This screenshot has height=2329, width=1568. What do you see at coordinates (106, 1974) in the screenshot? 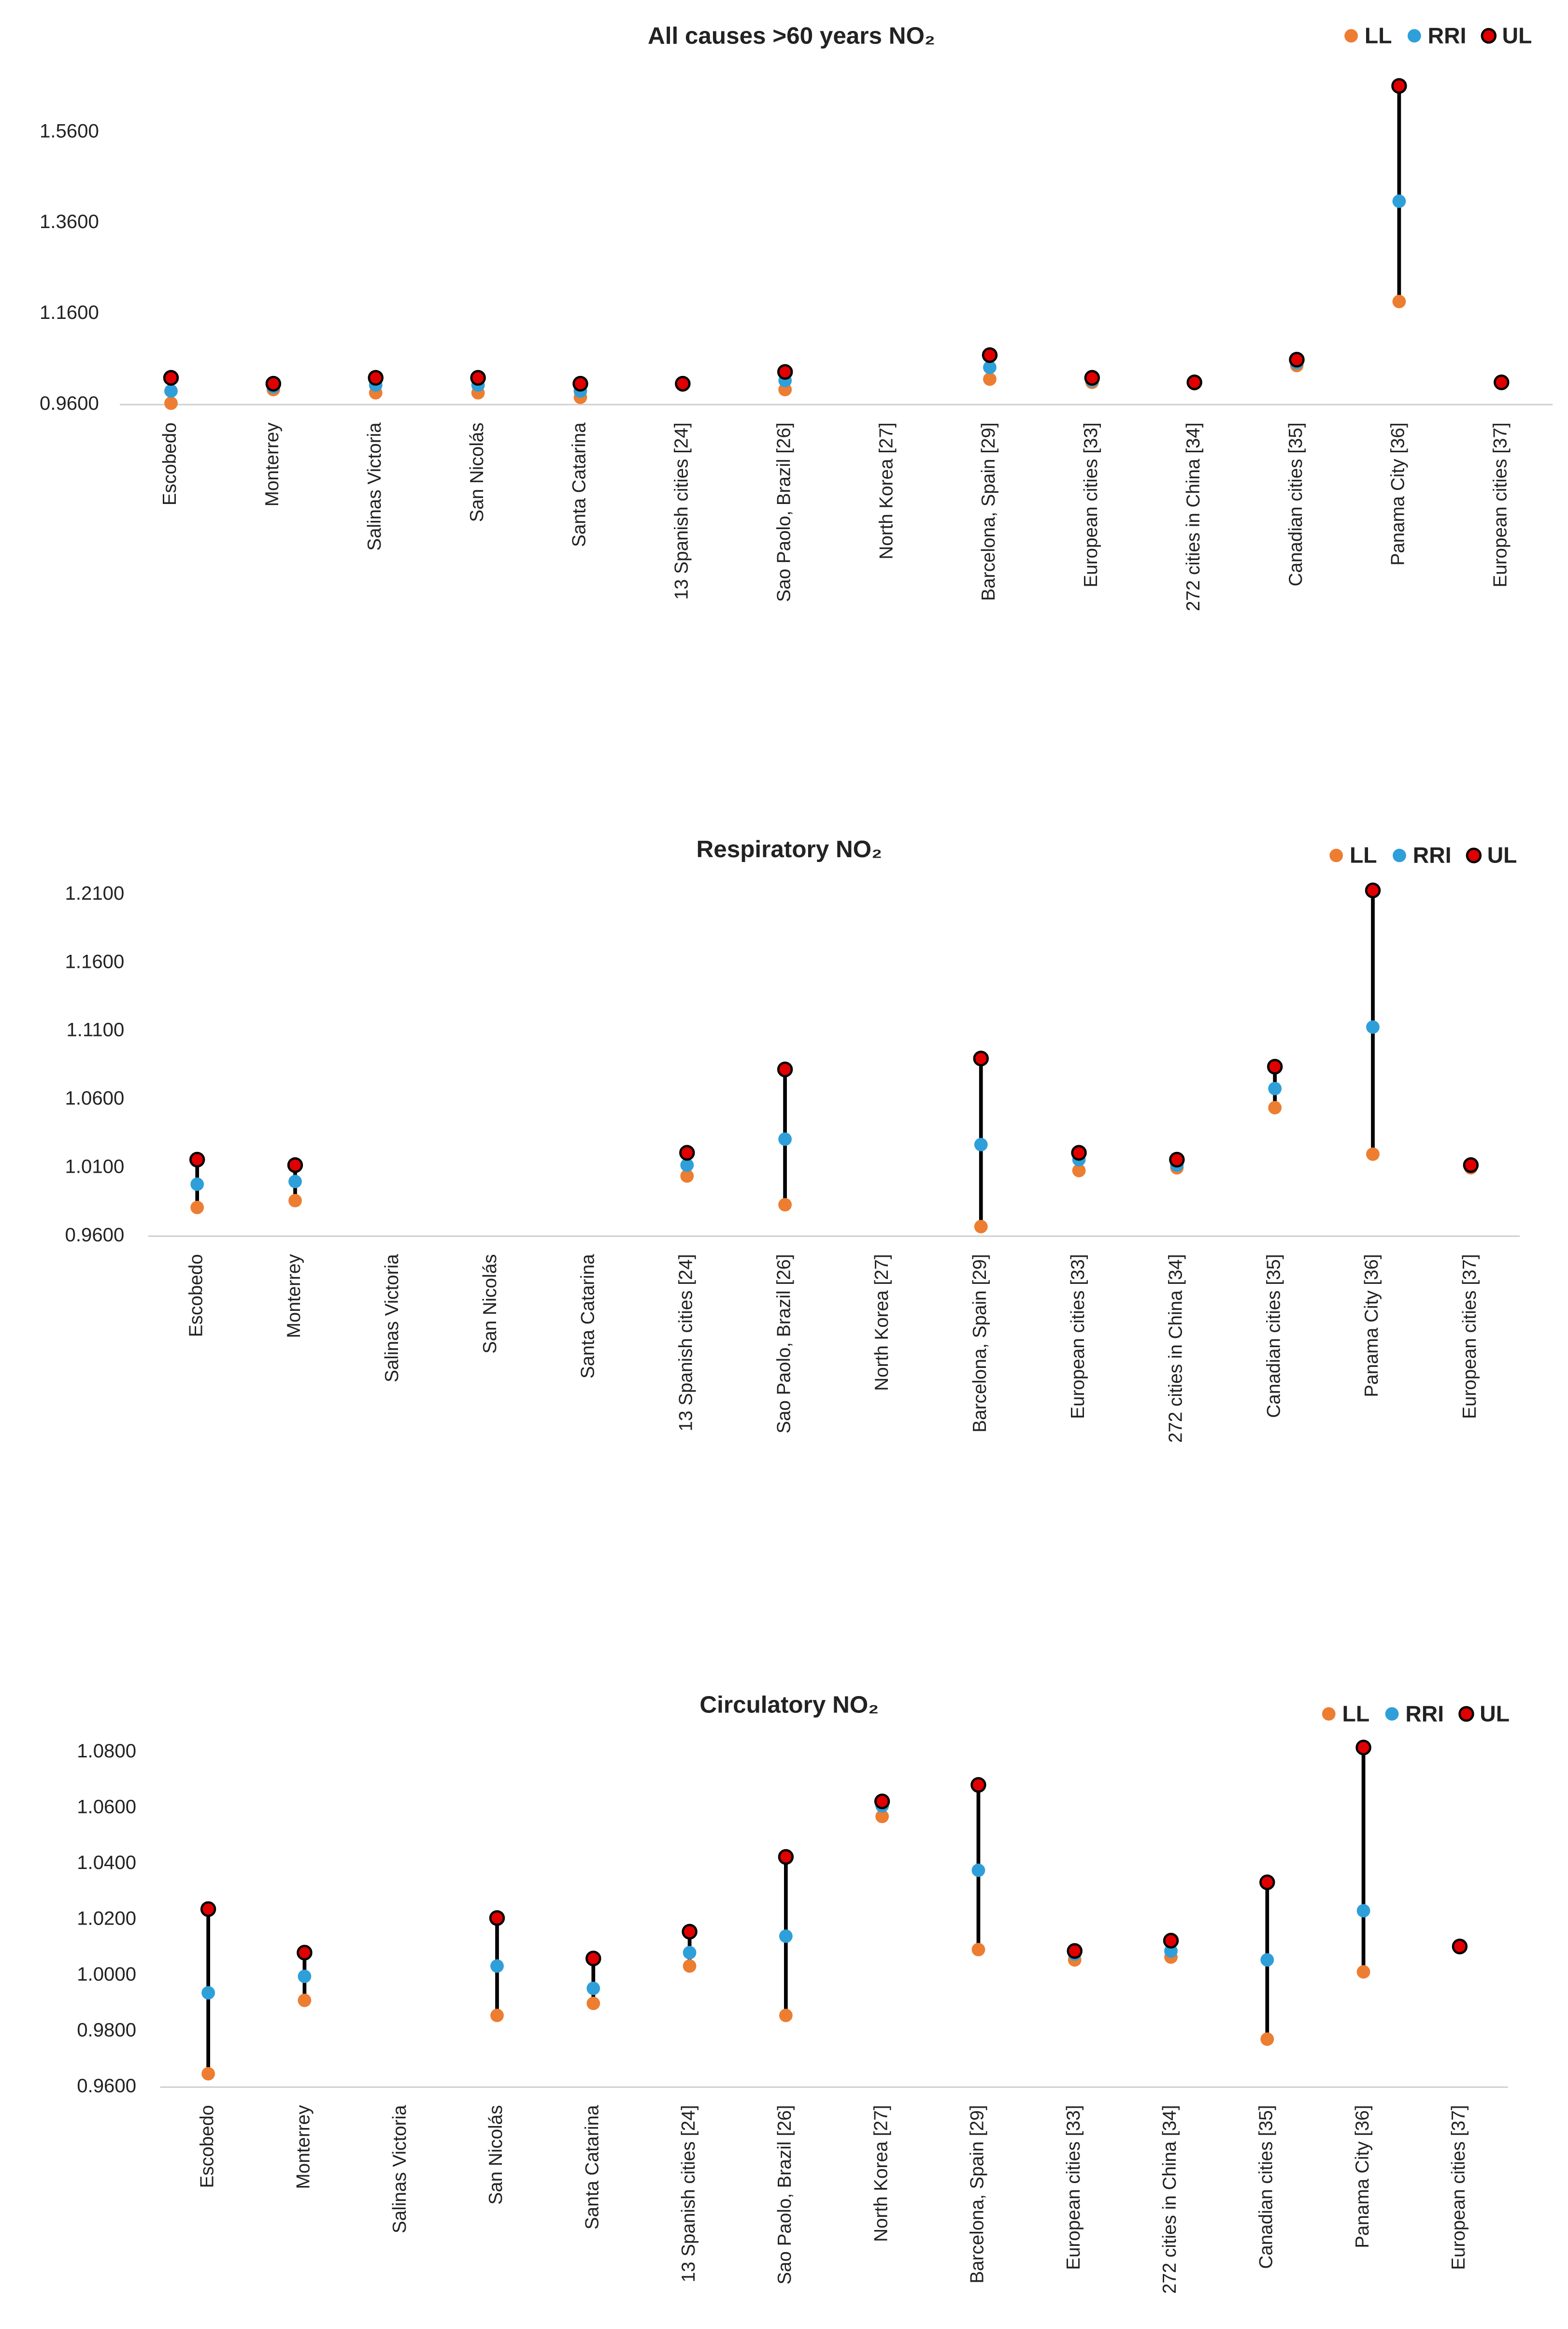
I see `y-tick-label: 1.0000` at bounding box center [106, 1974].